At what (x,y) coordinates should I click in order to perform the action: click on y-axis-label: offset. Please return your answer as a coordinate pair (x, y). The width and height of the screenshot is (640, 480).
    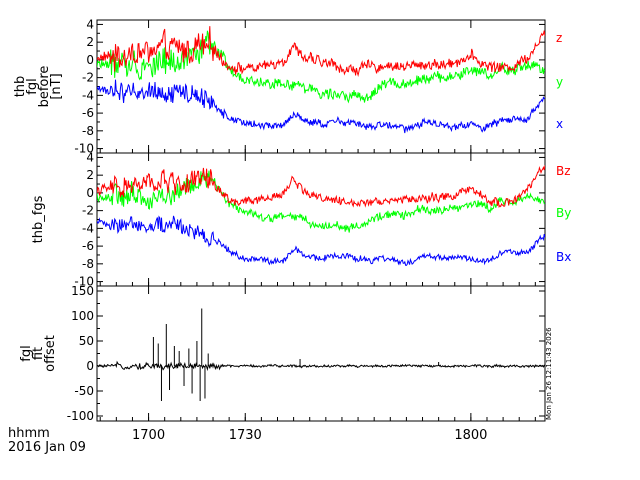
    Looking at the image, I should click on (50, 353).